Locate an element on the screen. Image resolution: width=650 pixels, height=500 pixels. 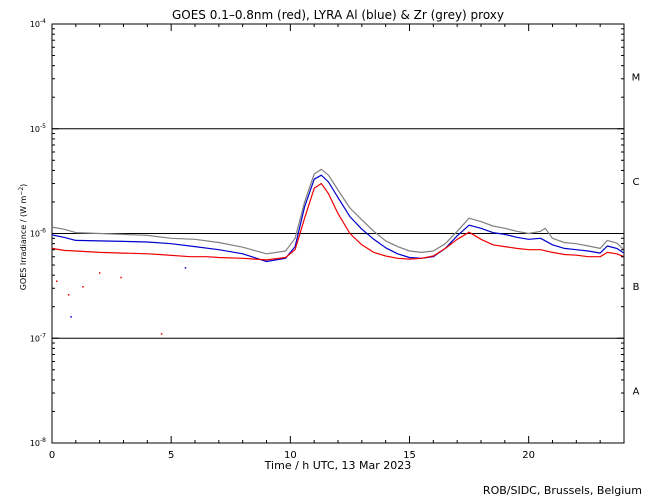
x-tick-label: 10 is located at coordinates (290, 455).